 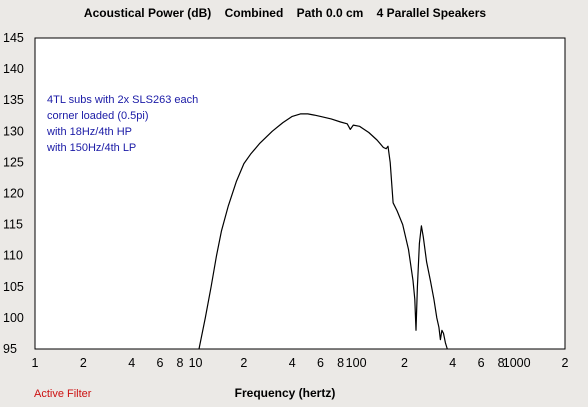 I want to click on y-tick-label: 130, so click(x=13, y=131).